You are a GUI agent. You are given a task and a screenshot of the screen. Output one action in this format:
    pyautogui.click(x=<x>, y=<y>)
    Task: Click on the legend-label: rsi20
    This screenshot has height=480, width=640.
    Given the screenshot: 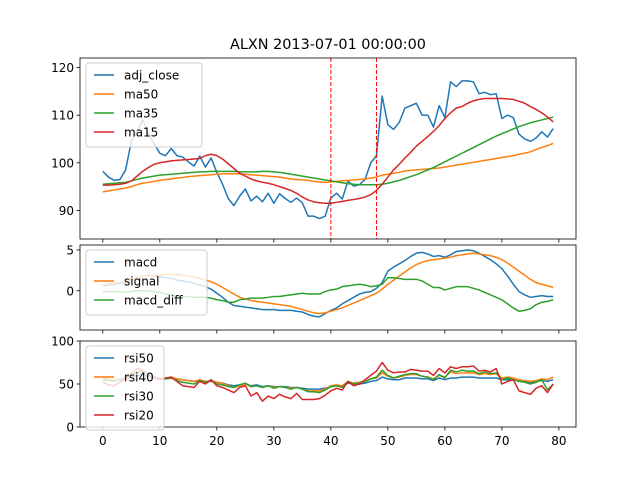 What is the action you would take?
    pyautogui.click(x=139, y=416)
    